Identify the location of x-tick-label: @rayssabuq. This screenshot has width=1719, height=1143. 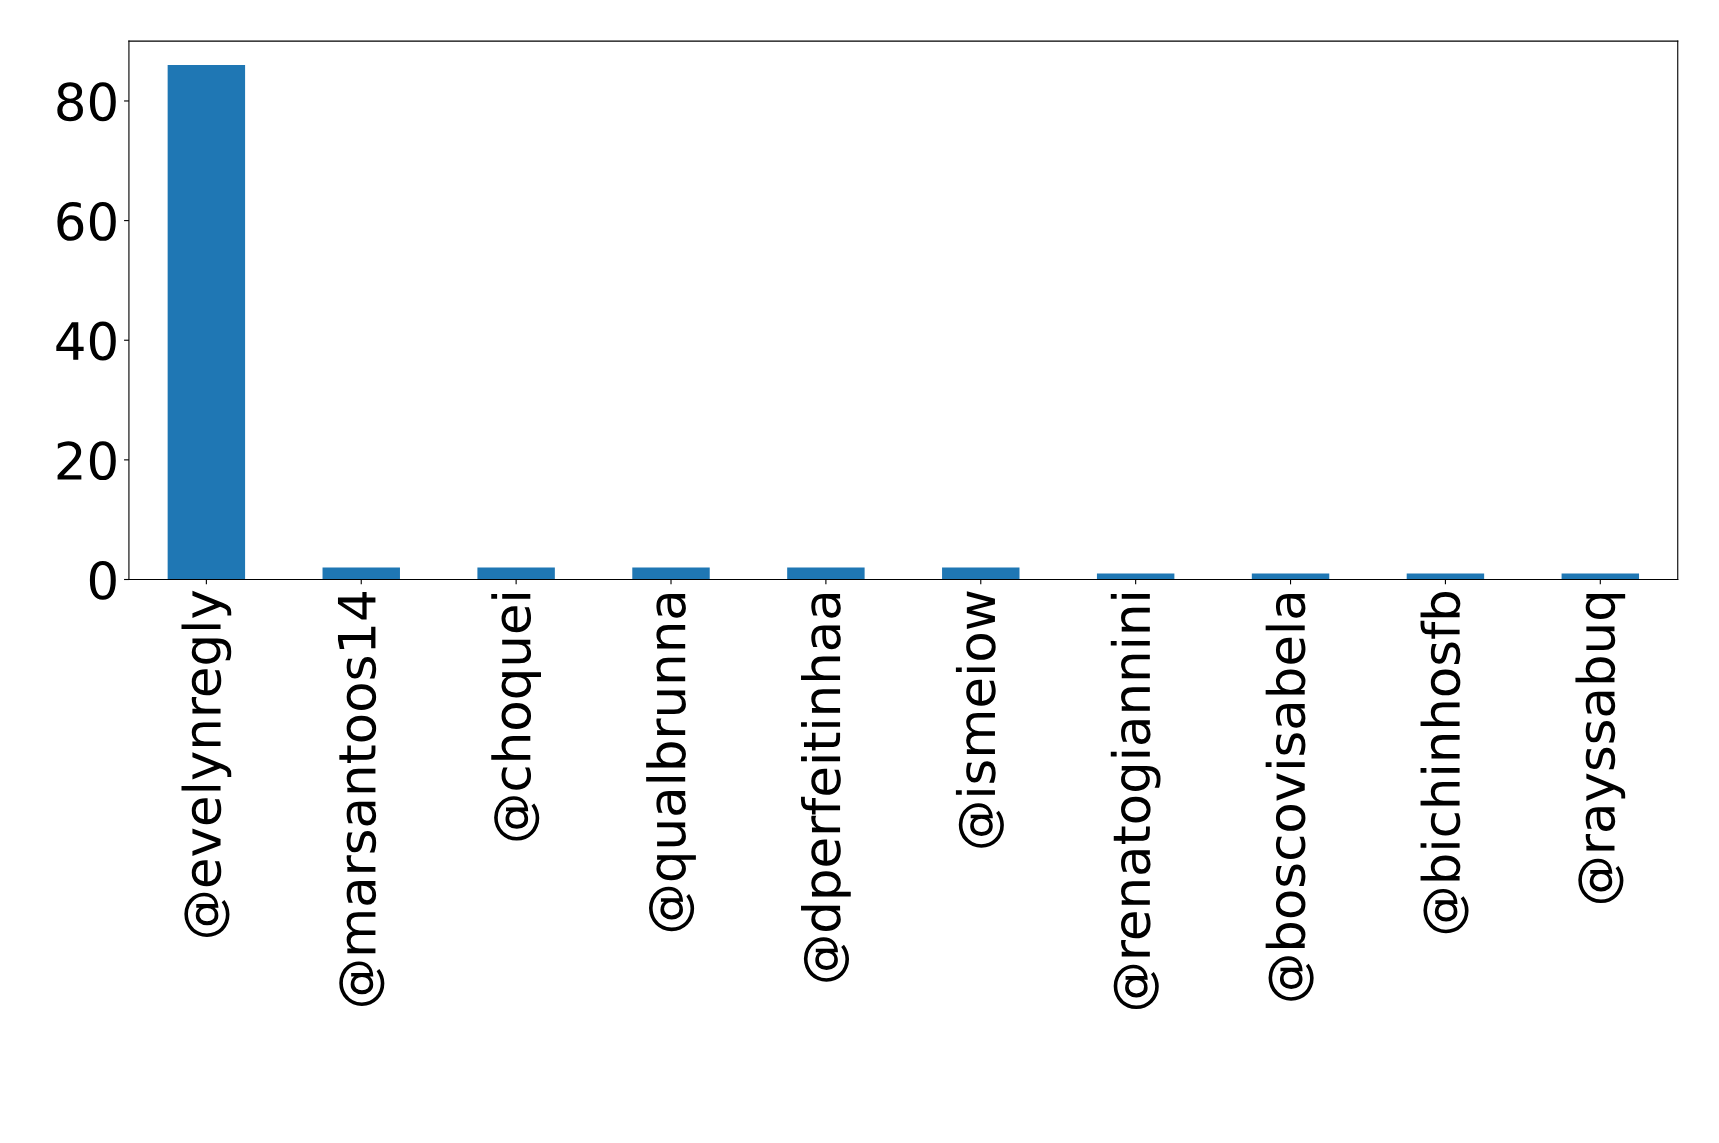
(1600, 748).